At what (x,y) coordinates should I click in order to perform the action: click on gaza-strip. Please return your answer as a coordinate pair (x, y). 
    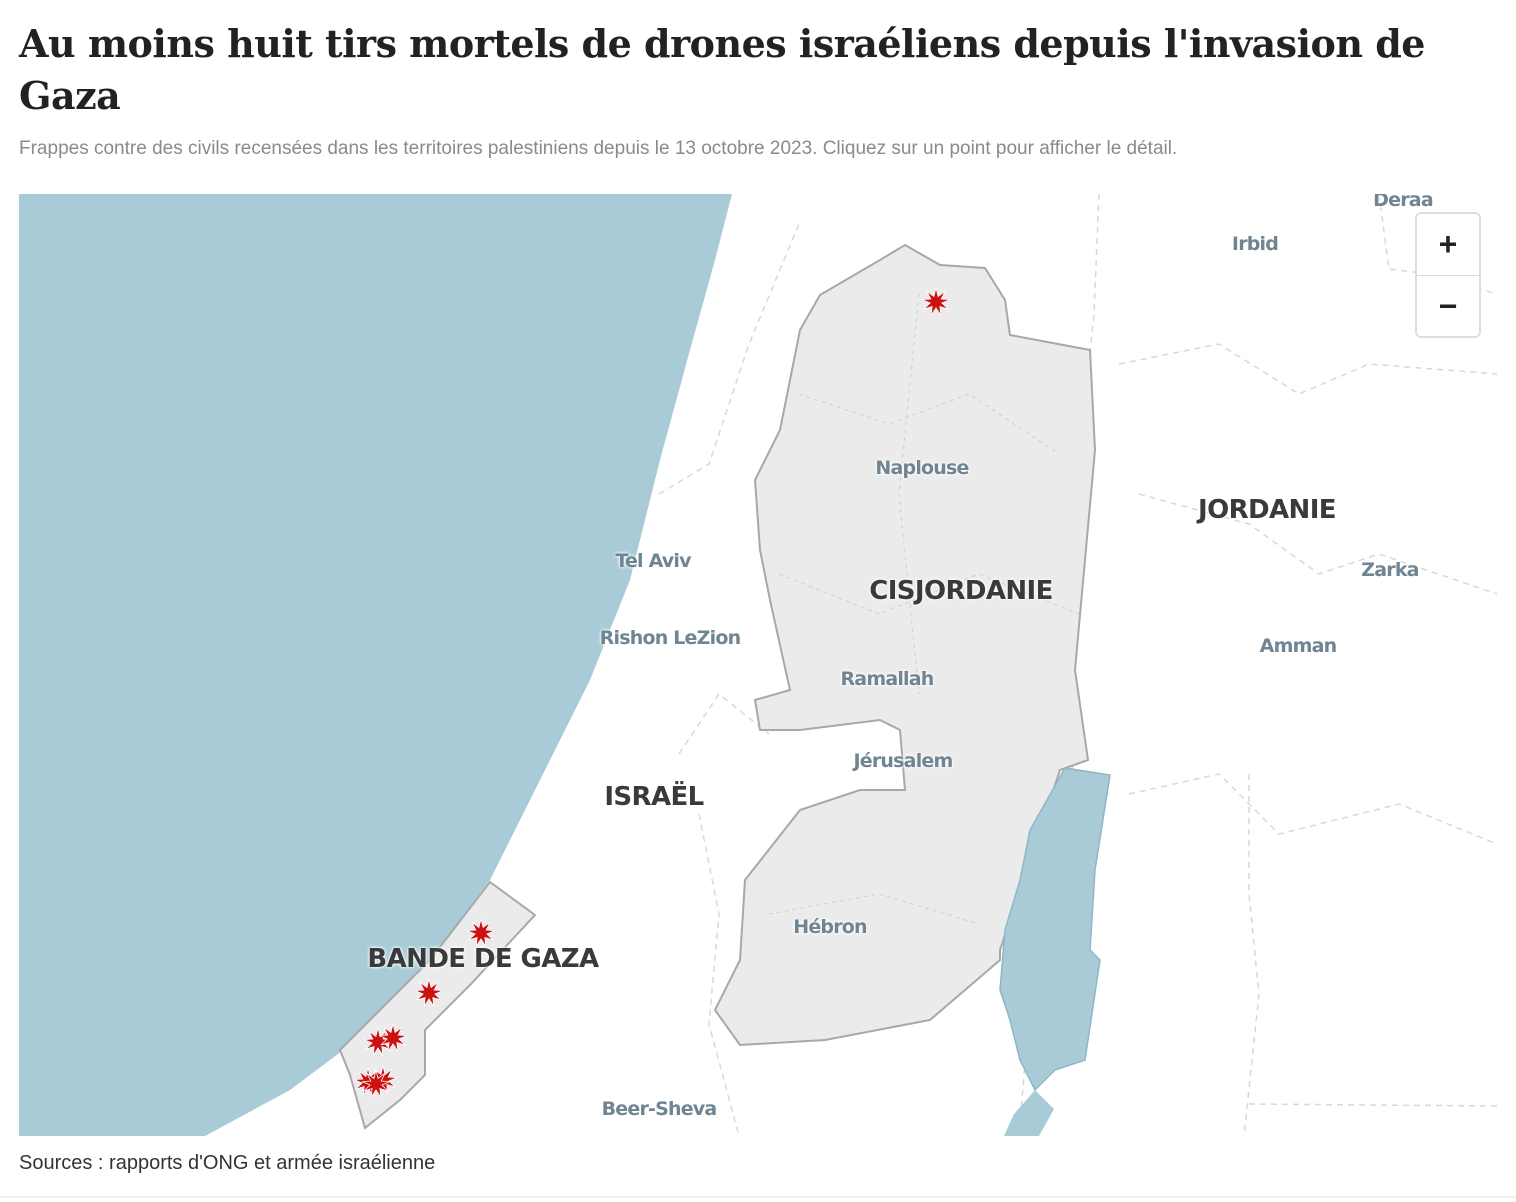
    Looking at the image, I should click on (437, 1005).